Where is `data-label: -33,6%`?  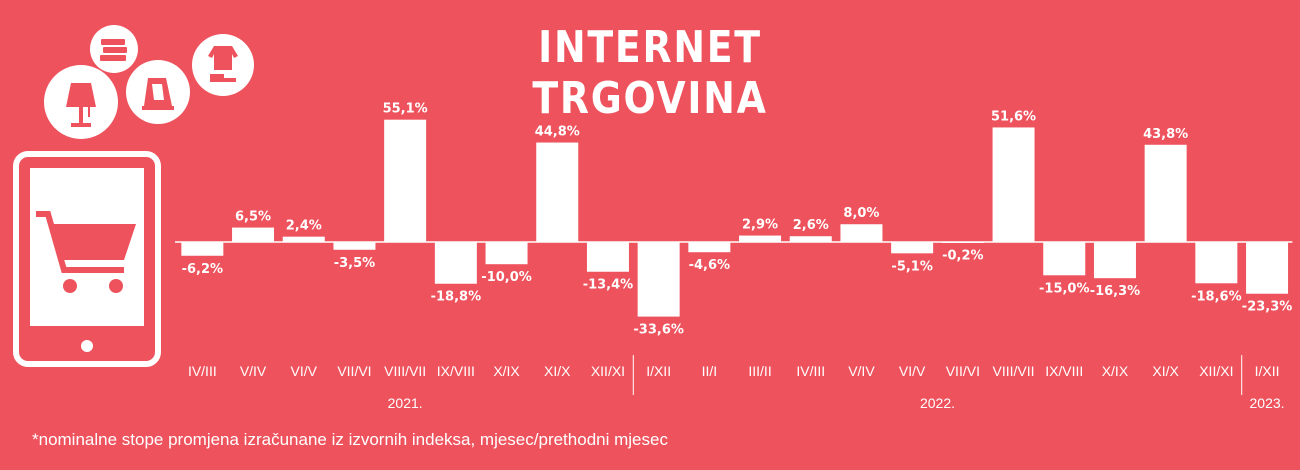 data-label: -33,6% is located at coordinates (658, 330).